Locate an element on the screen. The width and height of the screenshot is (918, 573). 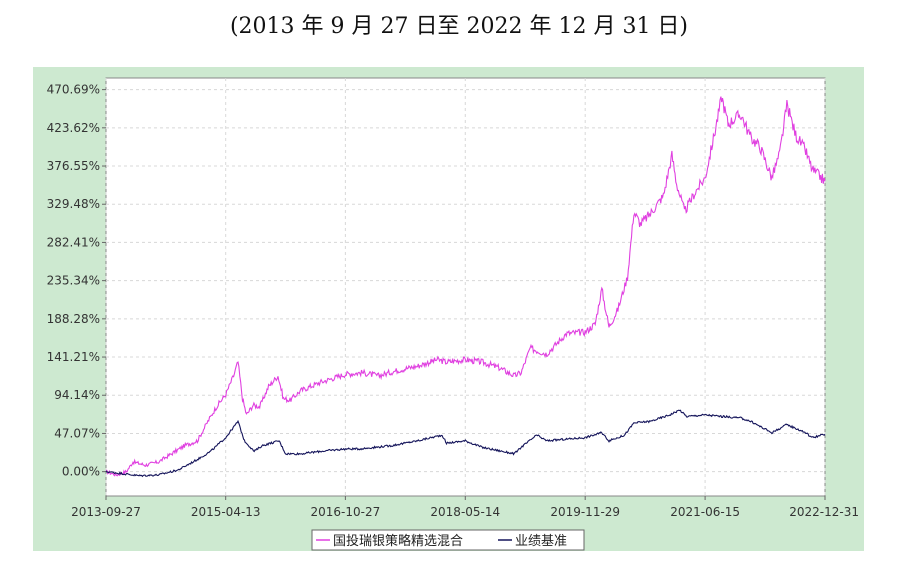
x-tick-label: 2018-05-14 is located at coordinates (465, 512).